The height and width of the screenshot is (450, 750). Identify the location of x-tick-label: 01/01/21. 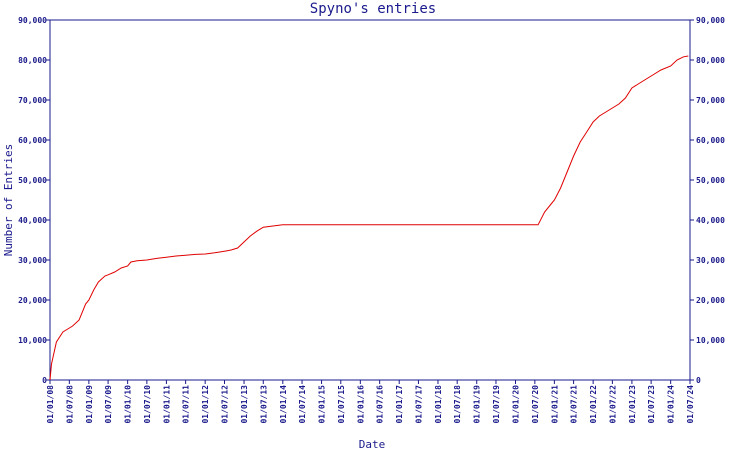
(554, 404).